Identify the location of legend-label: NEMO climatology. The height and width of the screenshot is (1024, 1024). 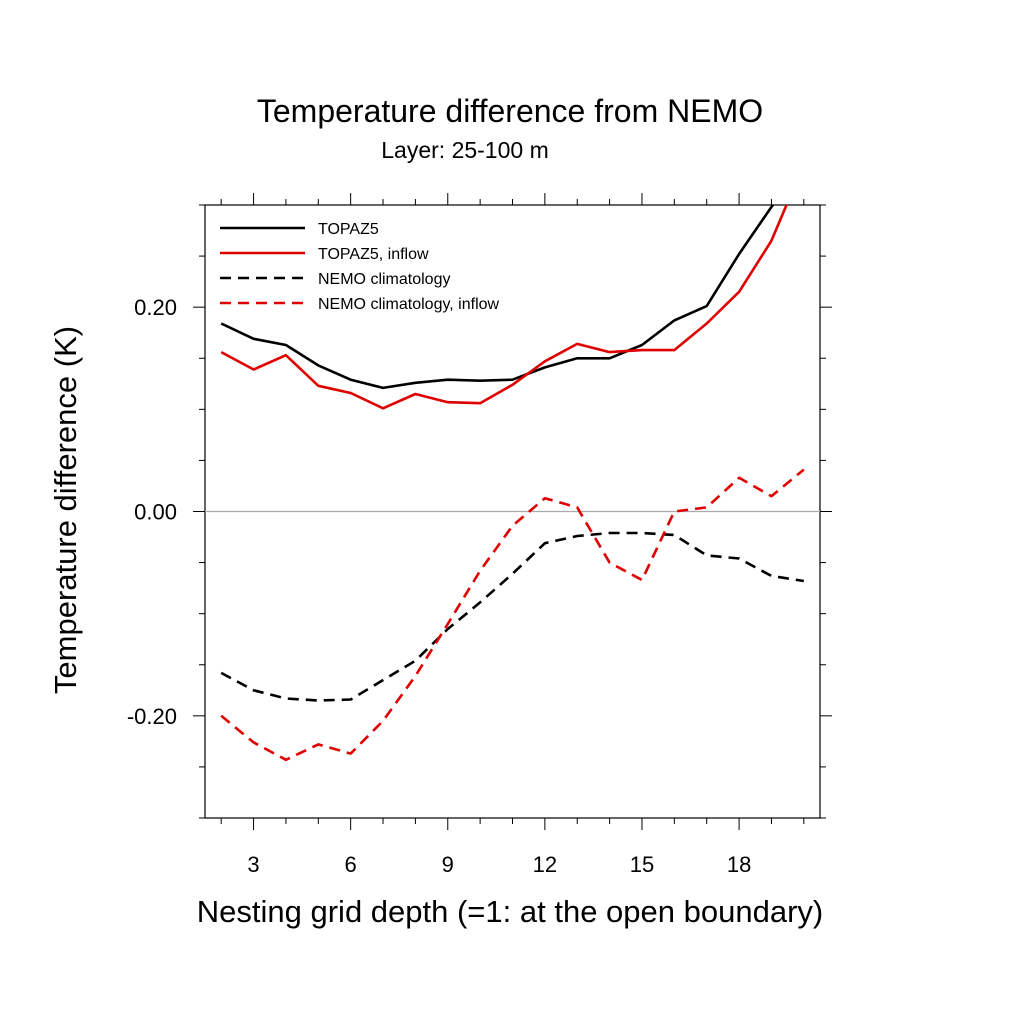
(384, 279).